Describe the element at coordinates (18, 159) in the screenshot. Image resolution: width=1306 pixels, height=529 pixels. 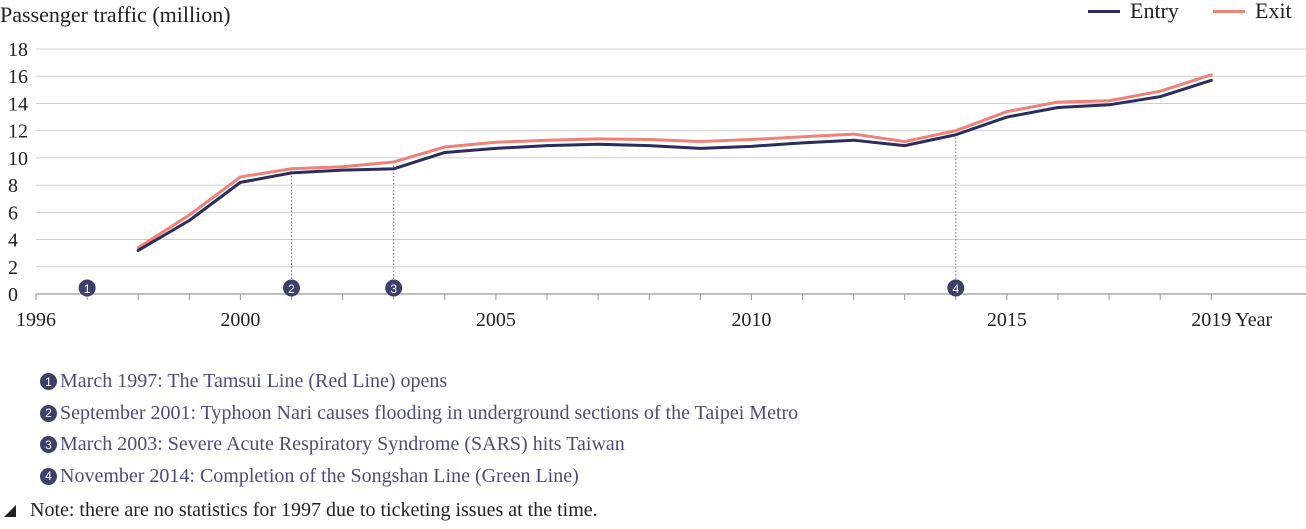
I see `y-tick-label: 10` at that location.